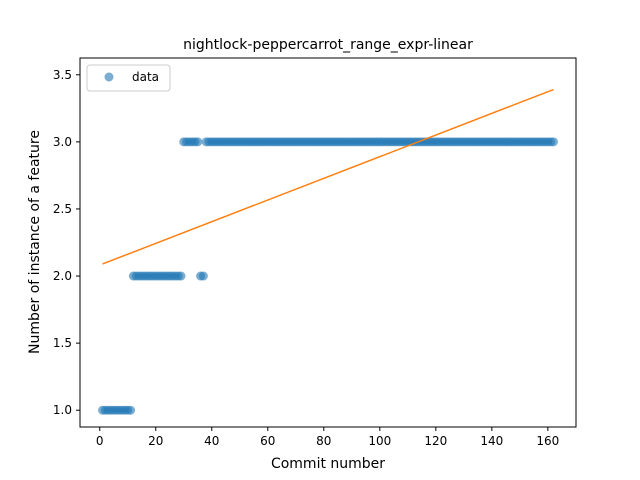 The width and height of the screenshot is (640, 480). What do you see at coordinates (109, 77) in the screenshot?
I see `legend-marker-data` at bounding box center [109, 77].